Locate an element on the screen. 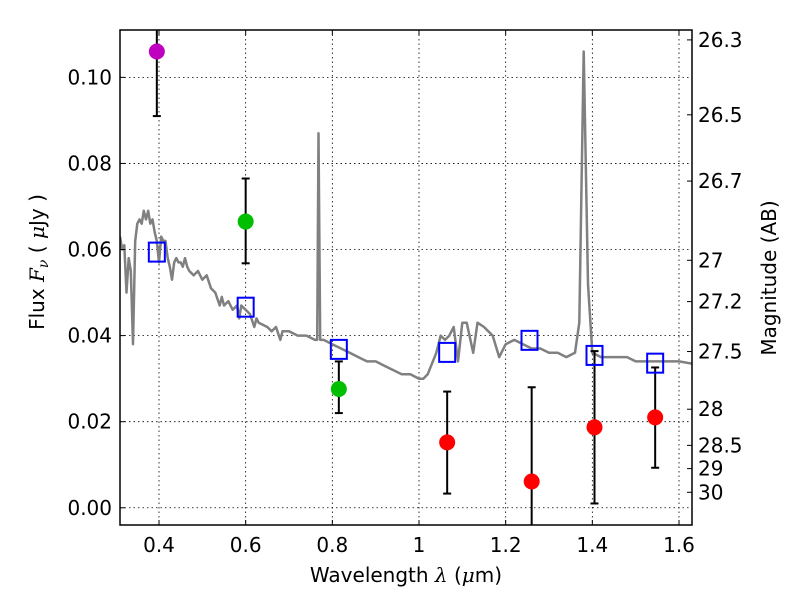 The height and width of the screenshot is (604, 800). right-tick-label: 29 is located at coordinates (710, 469).